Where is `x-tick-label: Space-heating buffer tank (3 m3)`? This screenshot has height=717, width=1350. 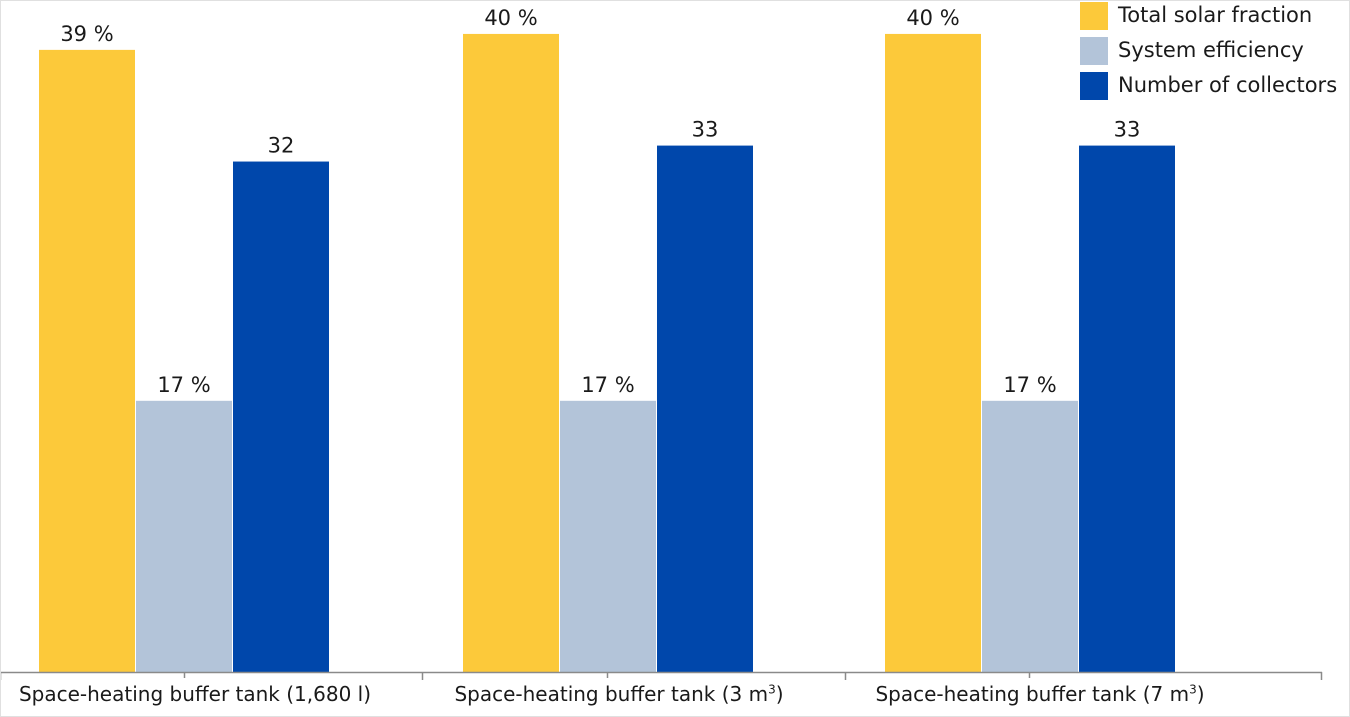 x-tick-label: Space-heating buffer tank (3 m3) is located at coordinates (619, 694).